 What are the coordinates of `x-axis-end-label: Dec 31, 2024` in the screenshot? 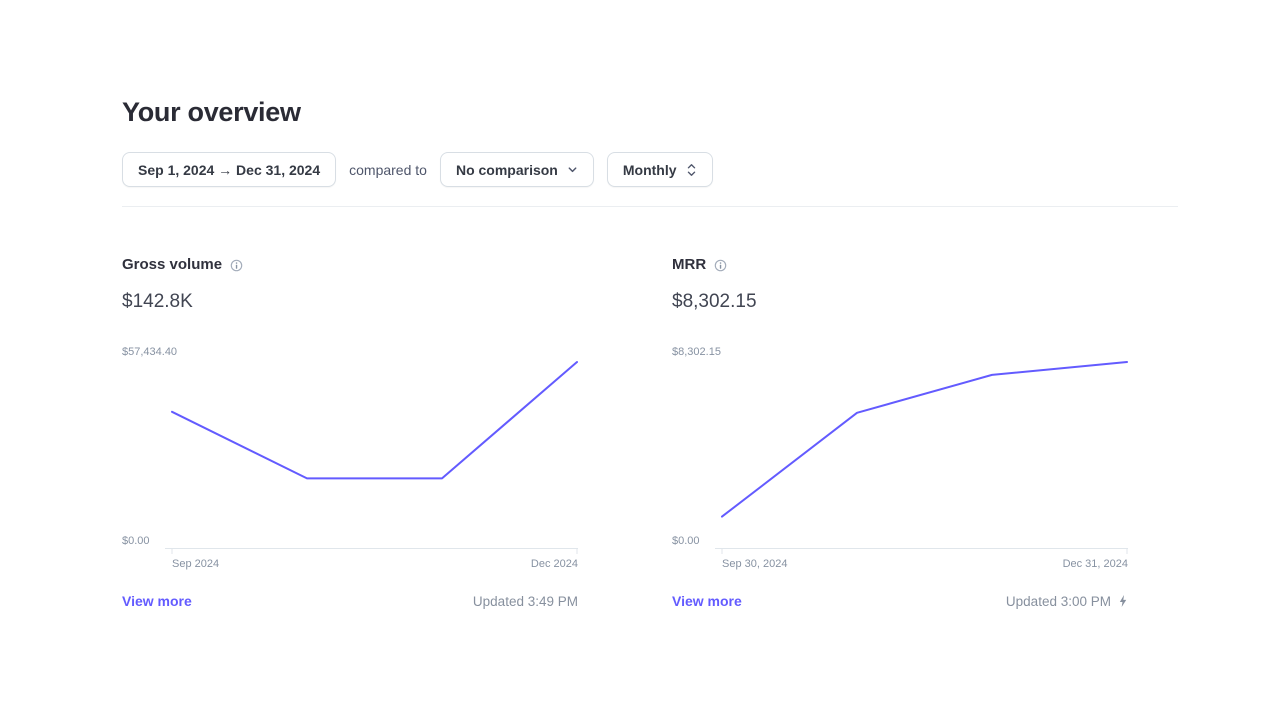 It's located at (1095, 564).